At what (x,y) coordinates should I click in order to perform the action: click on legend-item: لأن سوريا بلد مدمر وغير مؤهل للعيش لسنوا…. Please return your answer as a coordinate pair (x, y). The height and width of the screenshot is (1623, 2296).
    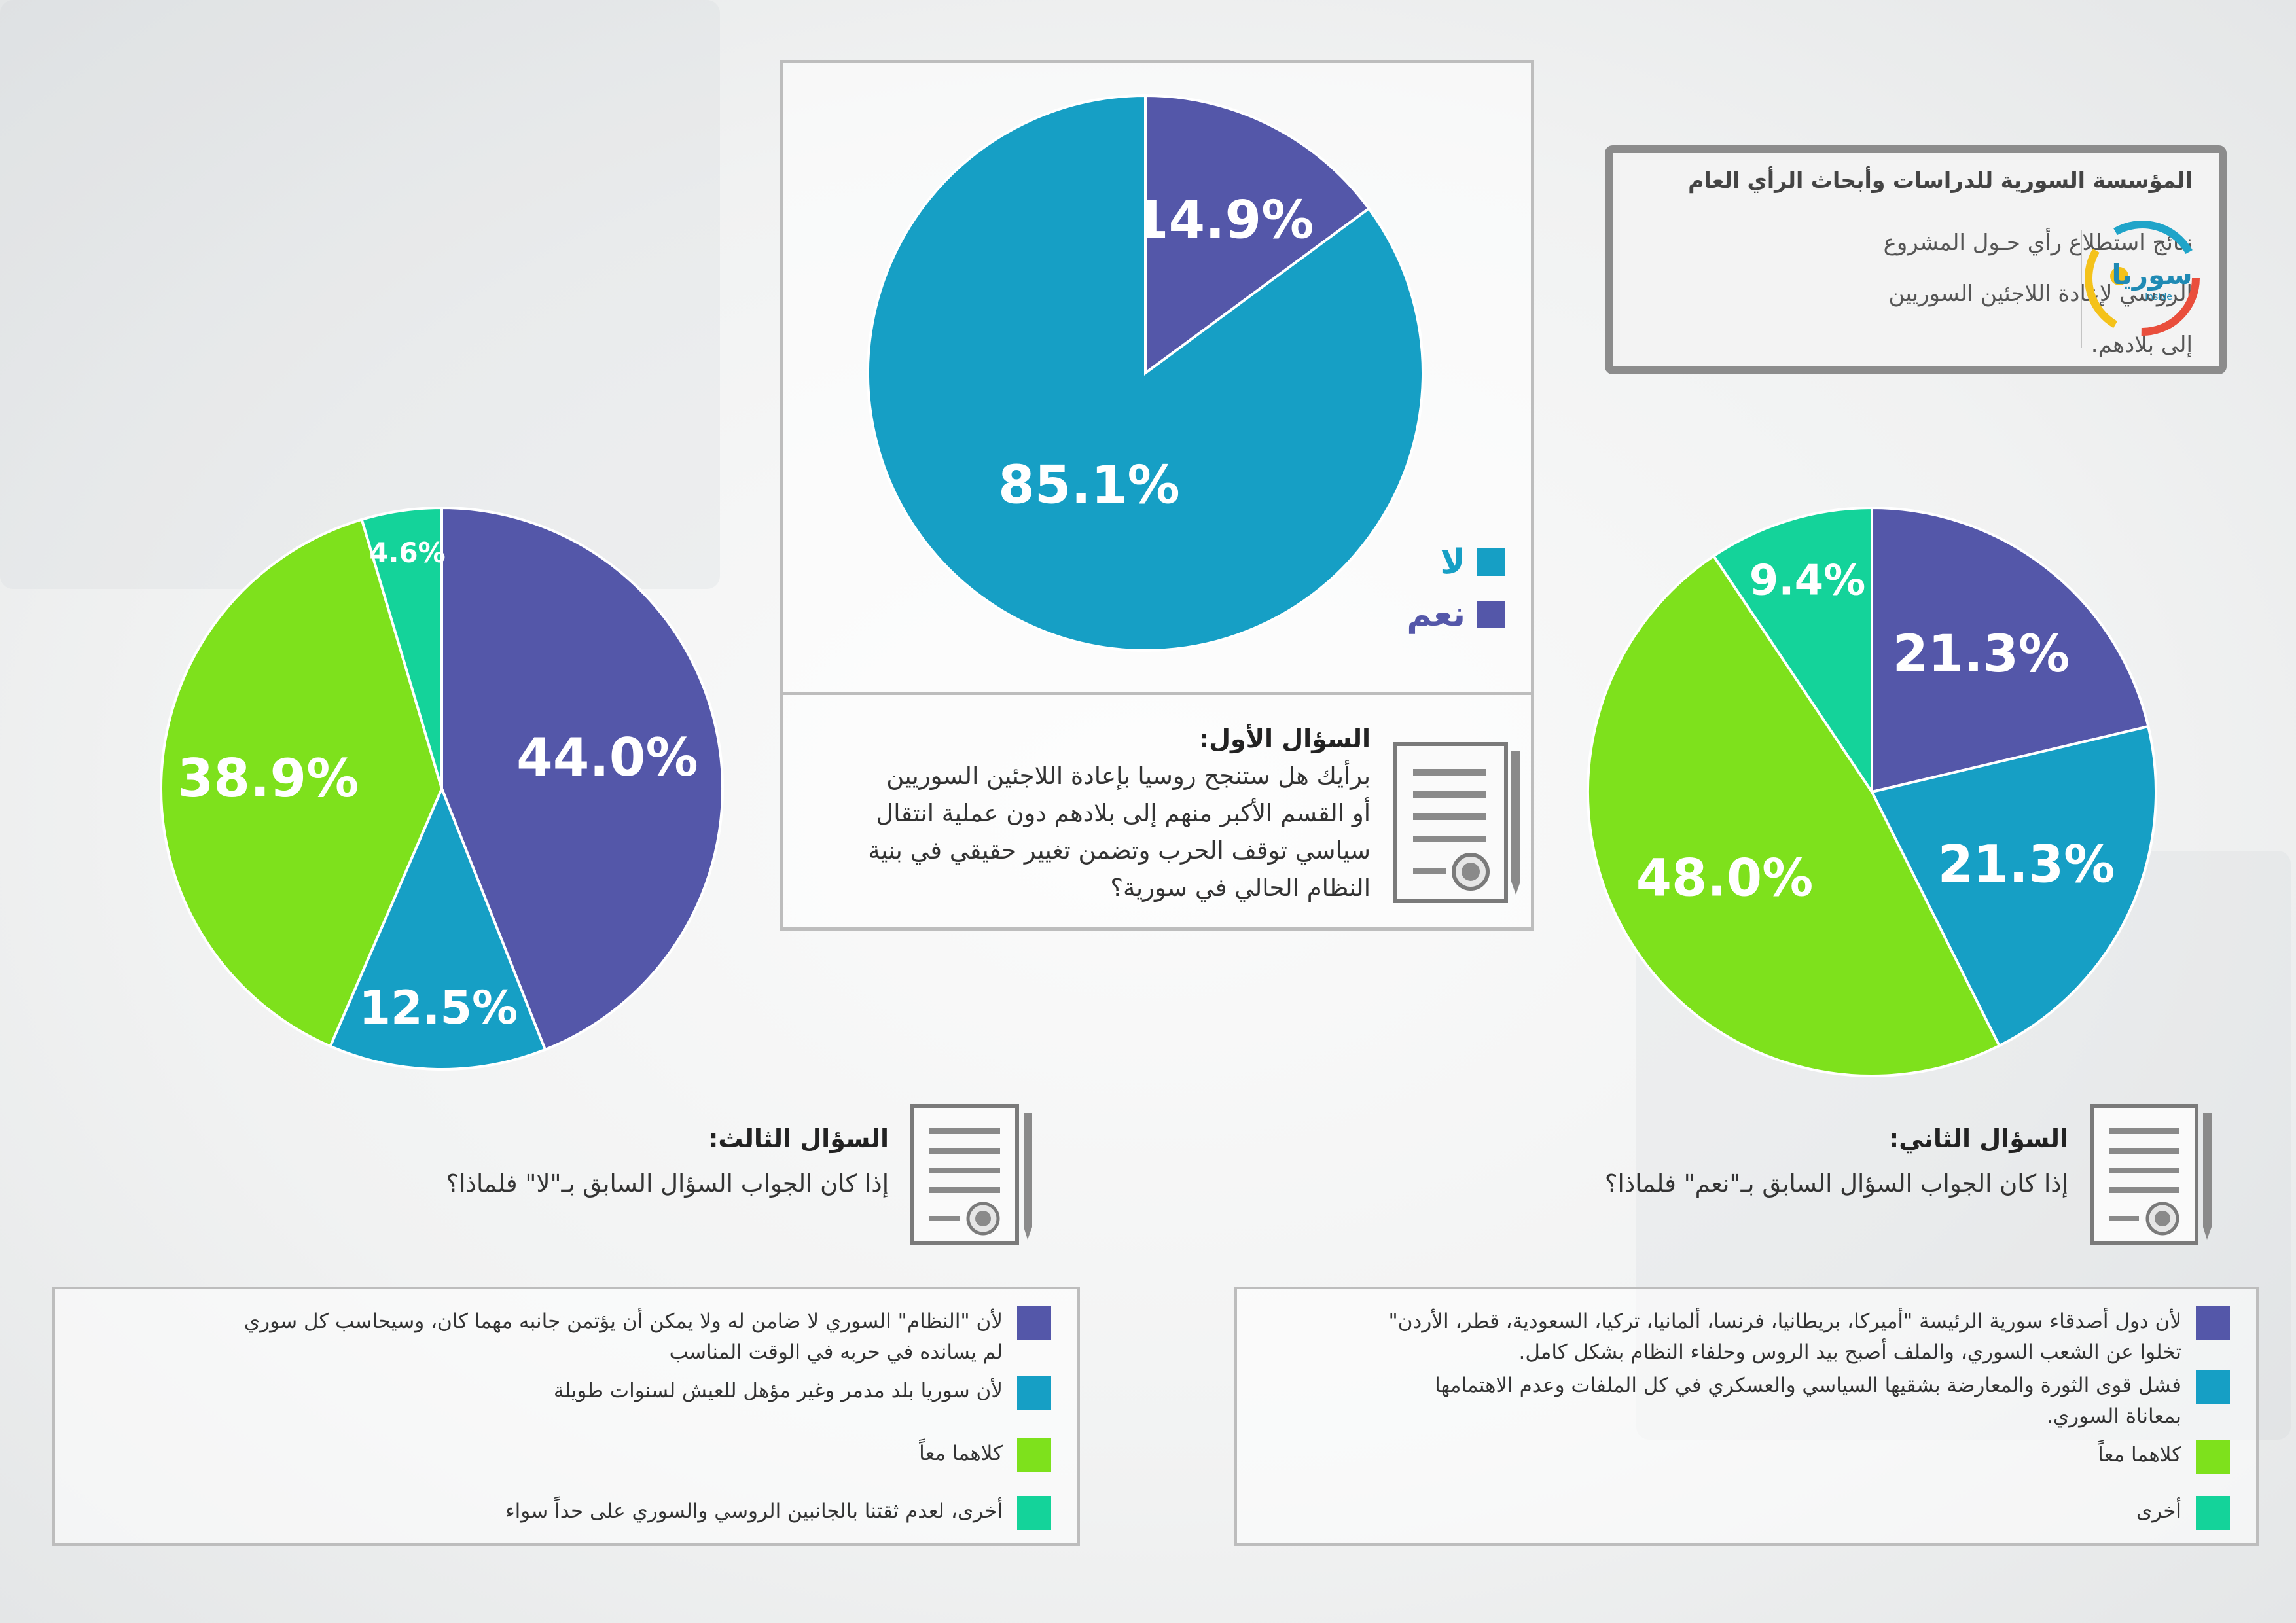
    Looking at the image, I should click on (802, 1393).